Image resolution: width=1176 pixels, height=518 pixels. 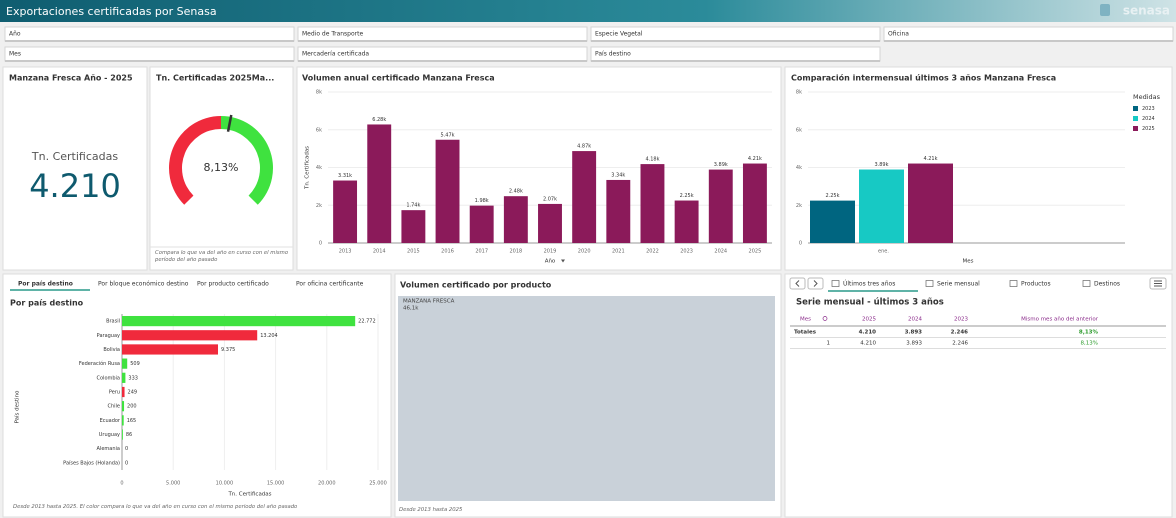 What do you see at coordinates (225, 484) in the screenshot?
I see `x-tick-label: 10.000` at bounding box center [225, 484].